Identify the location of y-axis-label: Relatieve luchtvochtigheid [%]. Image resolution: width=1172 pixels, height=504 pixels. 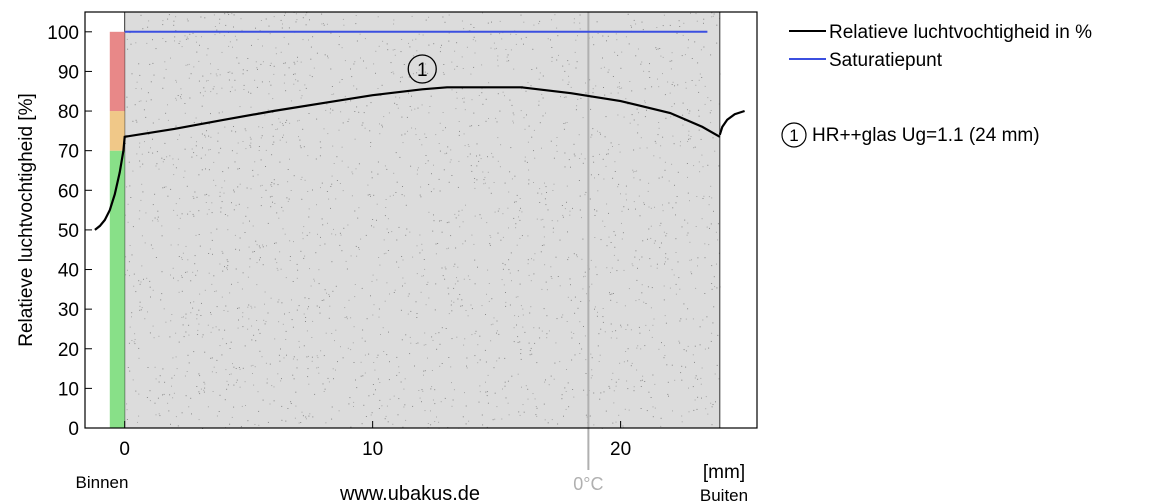
(26, 219).